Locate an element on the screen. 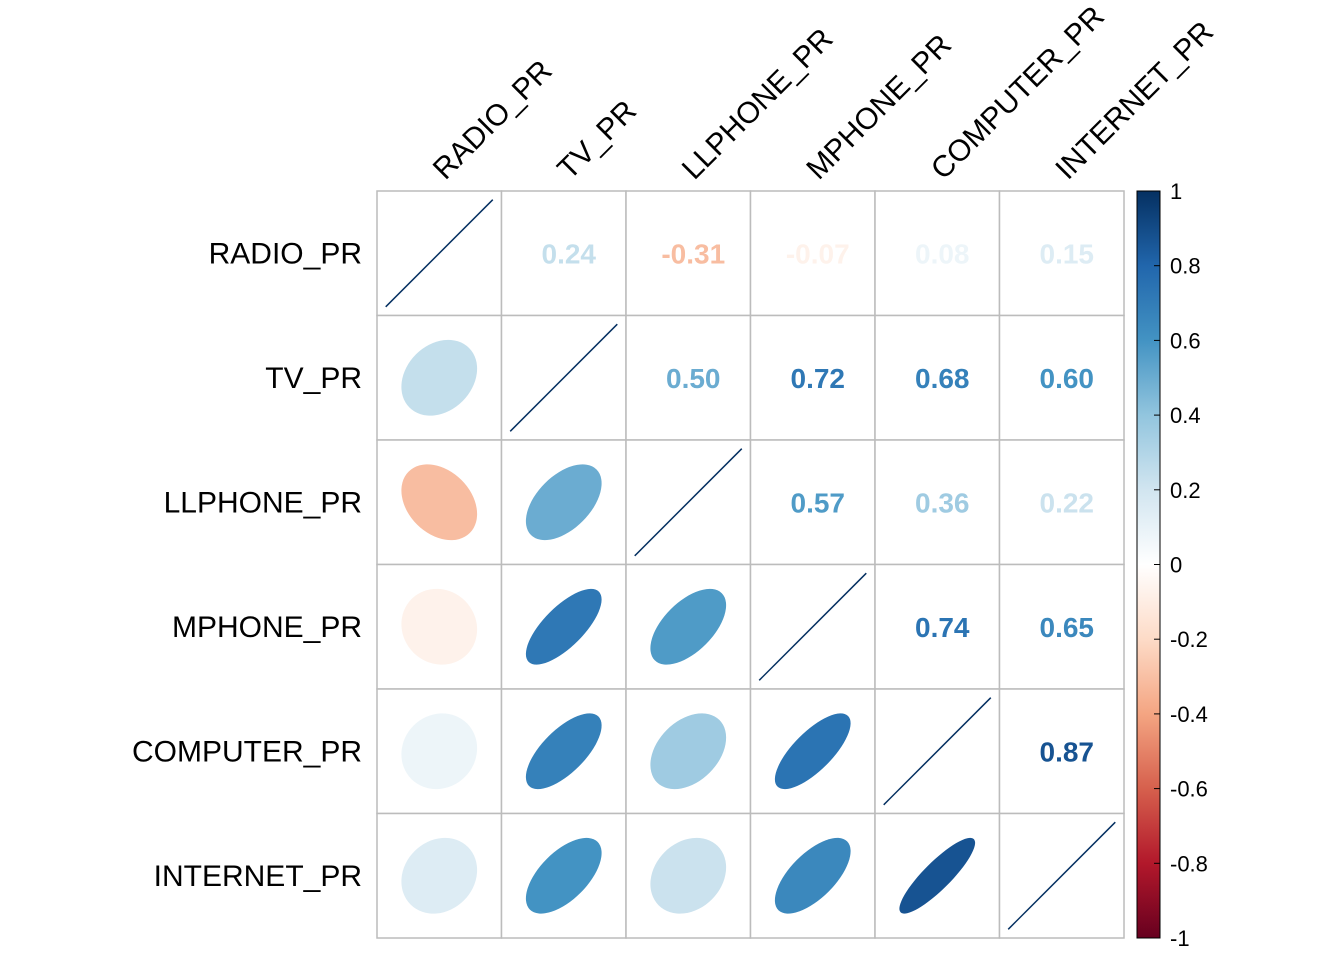 The height and width of the screenshot is (965, 1344). row-label-radio-pr: RADIO_PR is located at coordinates (285, 253).